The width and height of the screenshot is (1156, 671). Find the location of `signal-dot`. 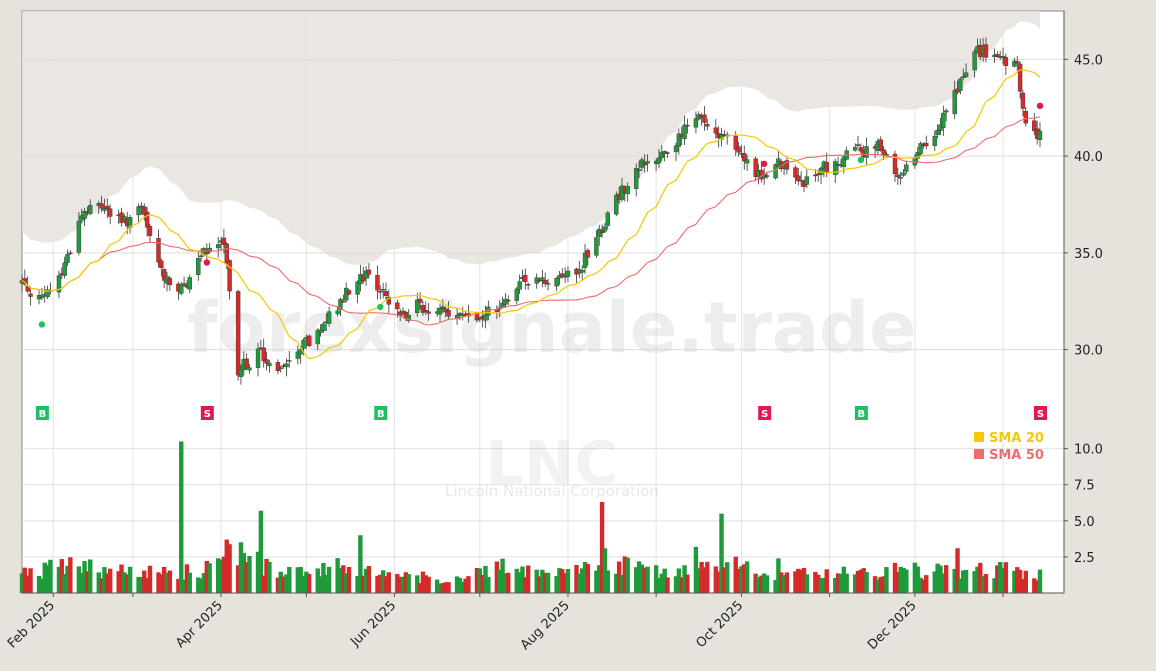

signal-dot is located at coordinates (861, 160).